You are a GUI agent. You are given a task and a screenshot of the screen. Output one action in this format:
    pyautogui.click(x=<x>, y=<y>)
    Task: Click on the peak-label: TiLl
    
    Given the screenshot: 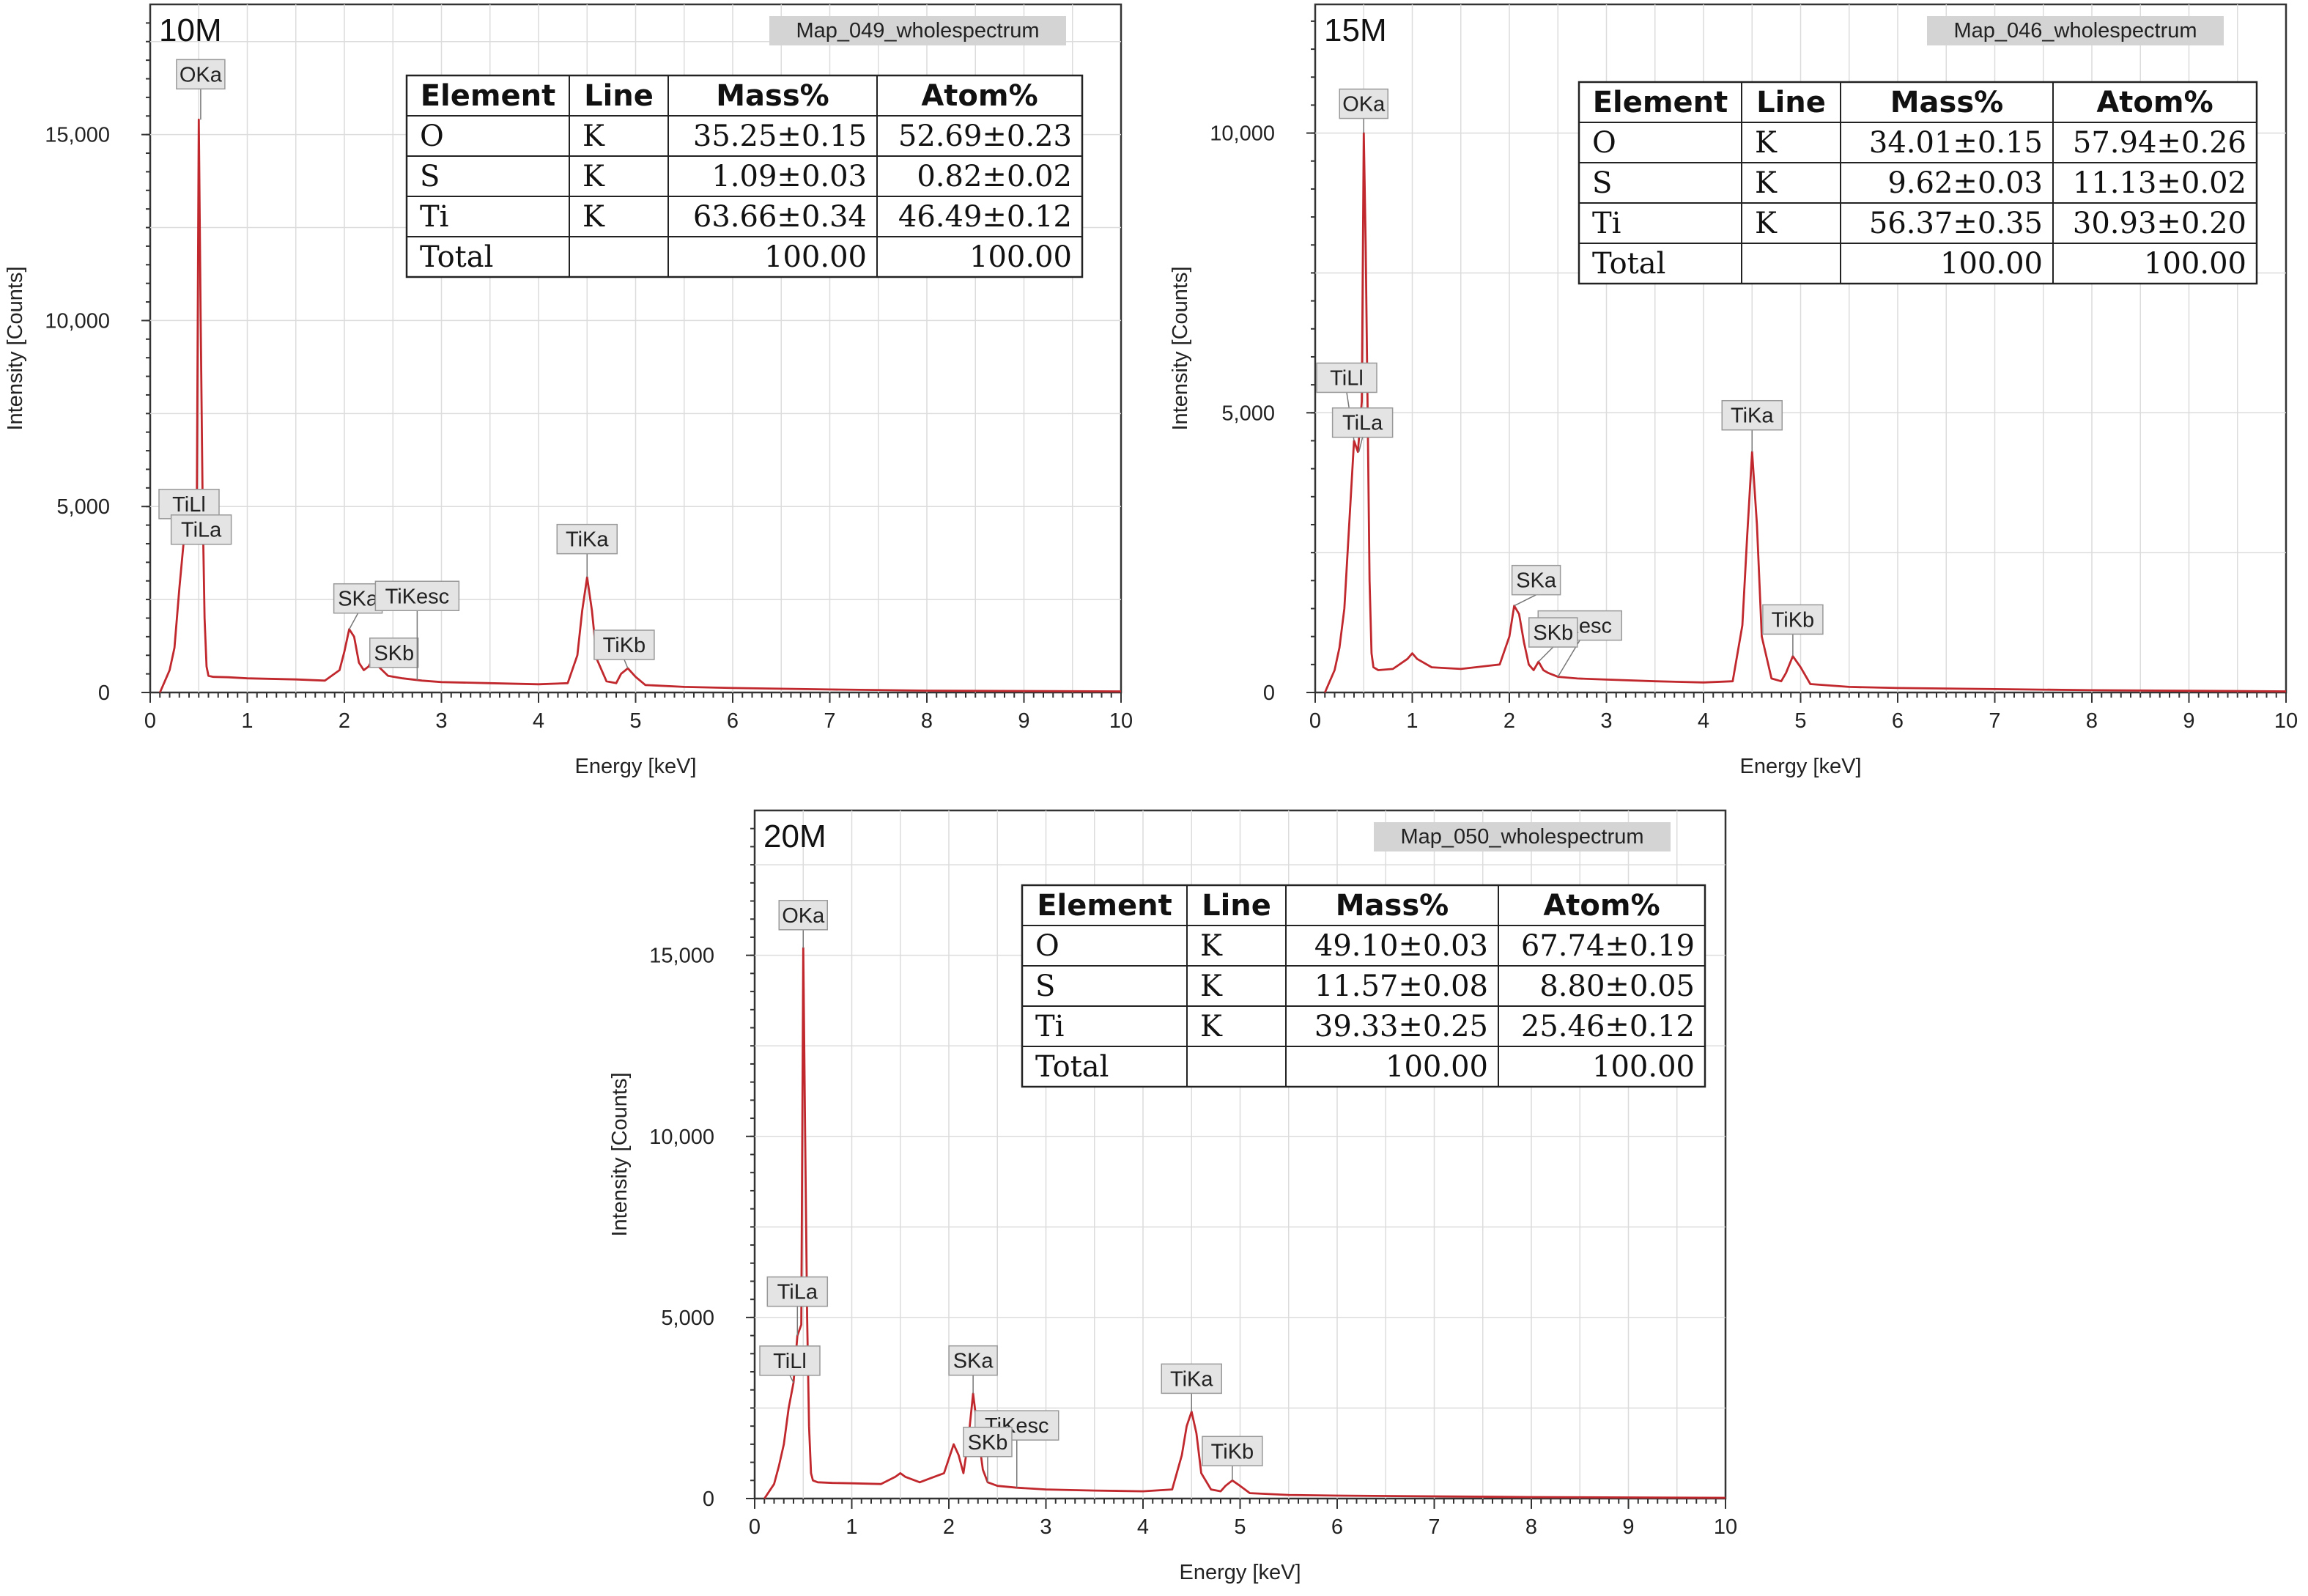 What is the action you would take?
    pyautogui.click(x=1347, y=378)
    